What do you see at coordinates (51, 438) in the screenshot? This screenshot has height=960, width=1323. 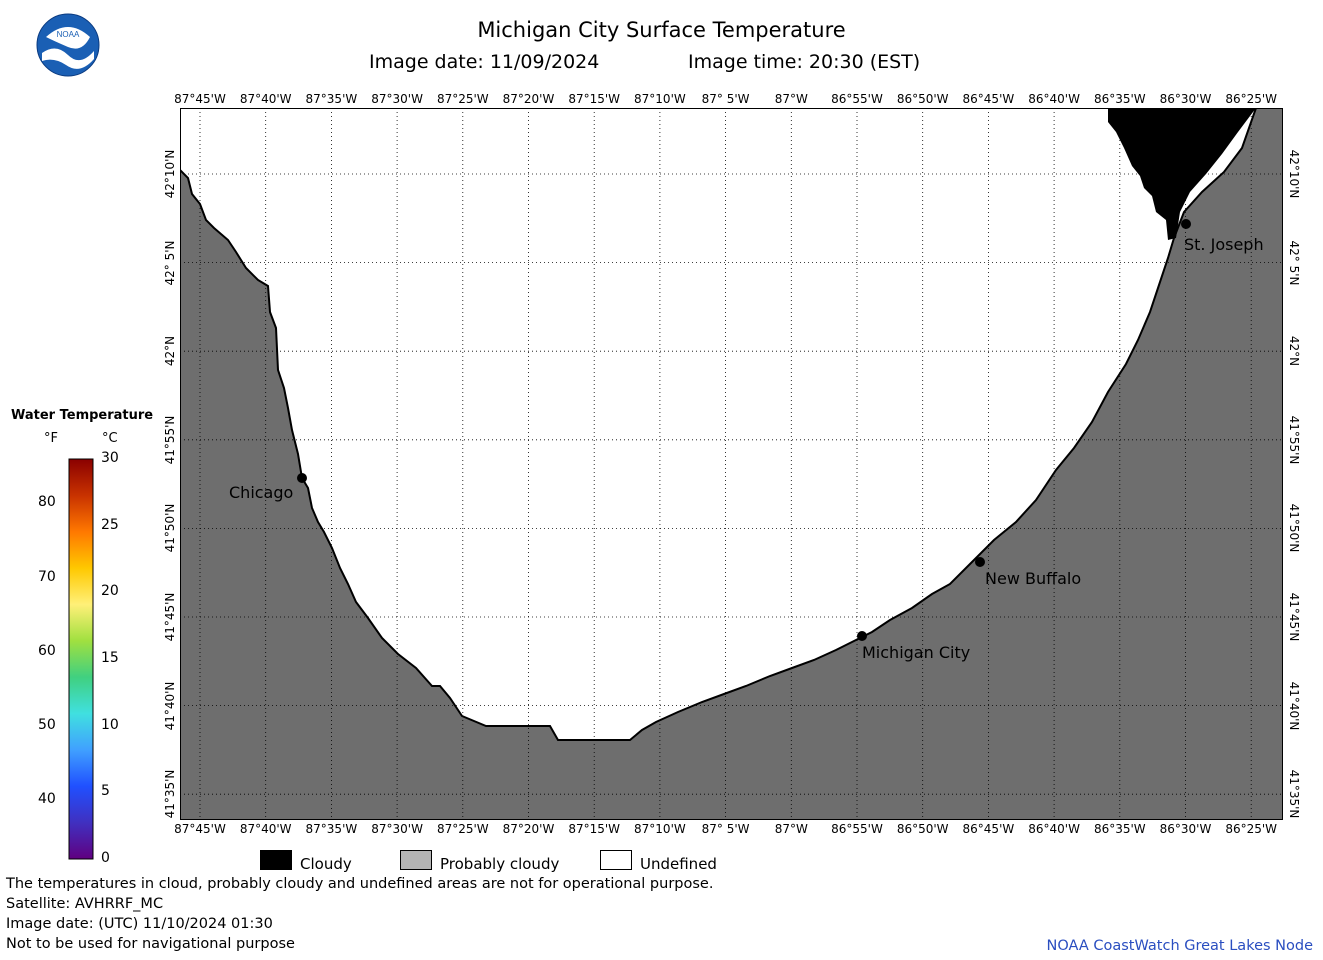 I see `legend-unit-f: °F` at bounding box center [51, 438].